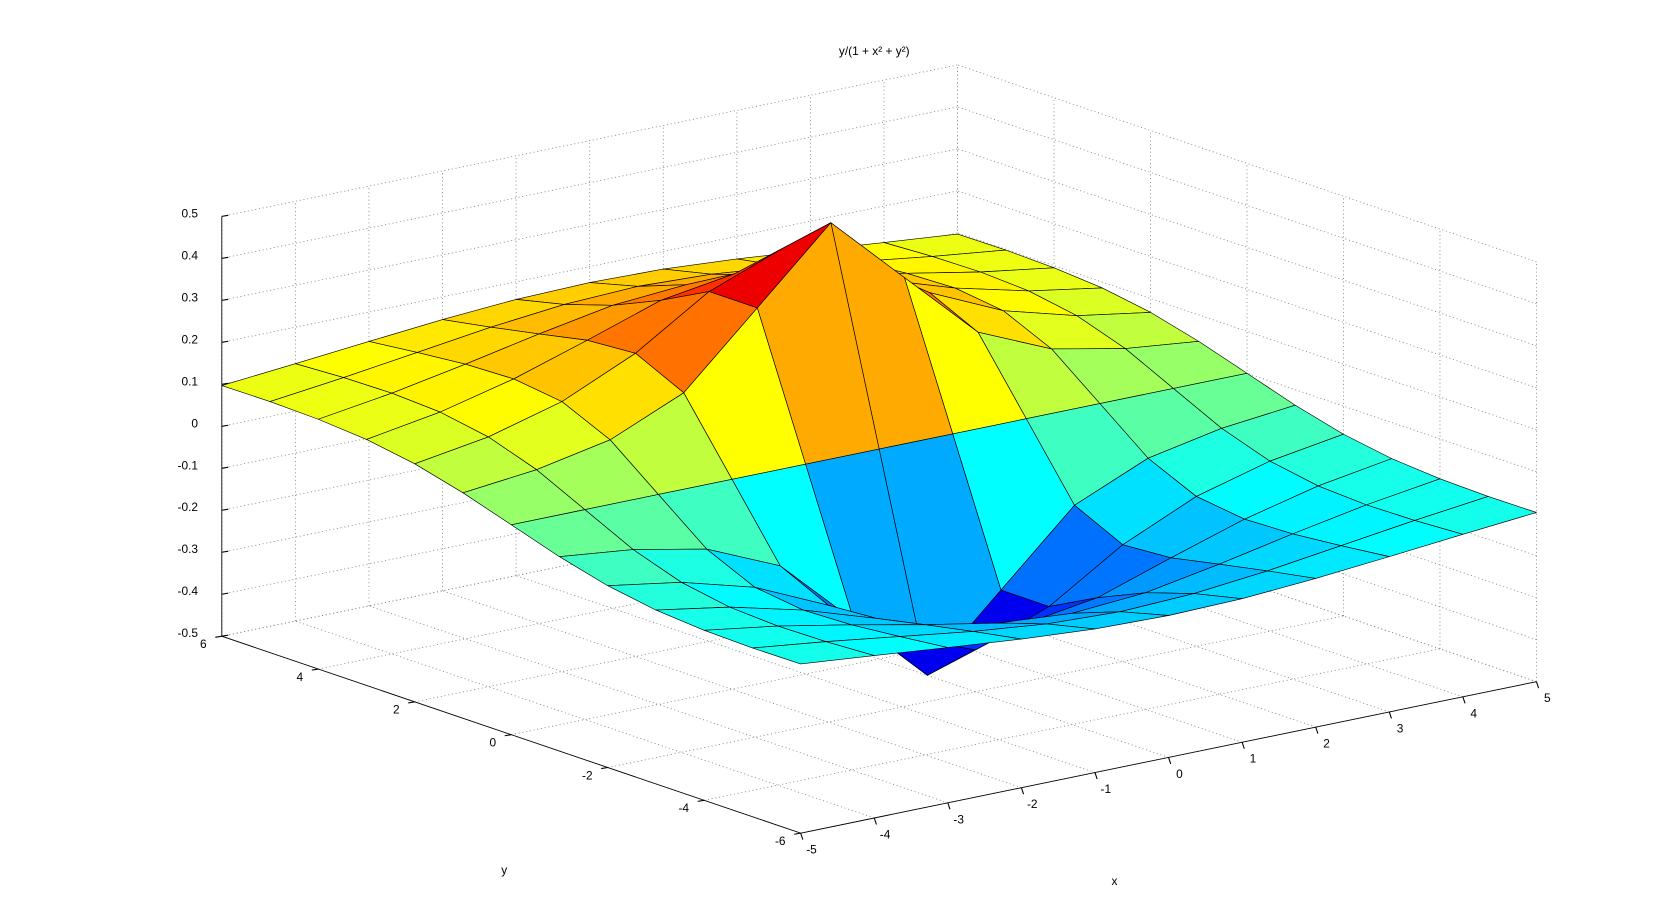 This screenshot has height=920, width=1680. What do you see at coordinates (188, 591) in the screenshot?
I see `z-tick-label: -0.4` at bounding box center [188, 591].